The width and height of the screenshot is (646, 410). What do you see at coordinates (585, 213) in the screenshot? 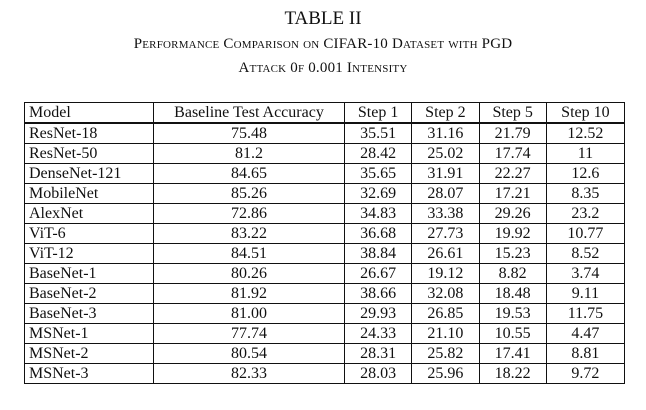
I see `cell-step-10: 23.2` at bounding box center [585, 213].